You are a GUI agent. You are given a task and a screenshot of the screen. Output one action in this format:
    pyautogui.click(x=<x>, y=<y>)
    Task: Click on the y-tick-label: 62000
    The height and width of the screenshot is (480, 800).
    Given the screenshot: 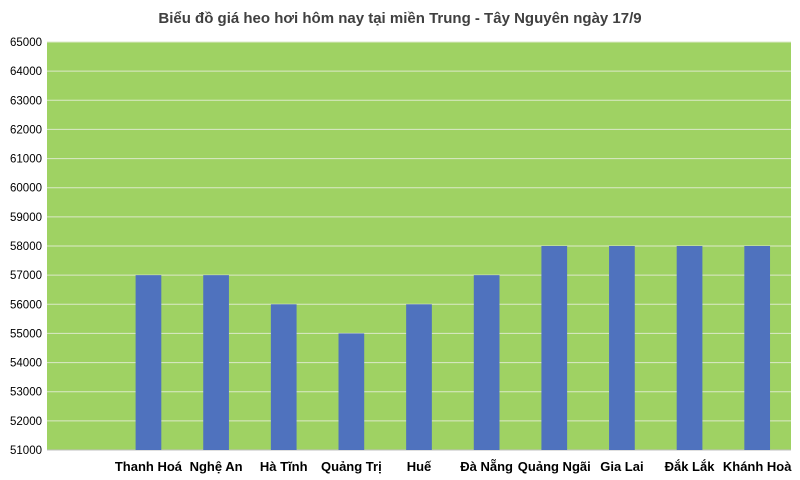 What is the action you would take?
    pyautogui.click(x=26, y=130)
    